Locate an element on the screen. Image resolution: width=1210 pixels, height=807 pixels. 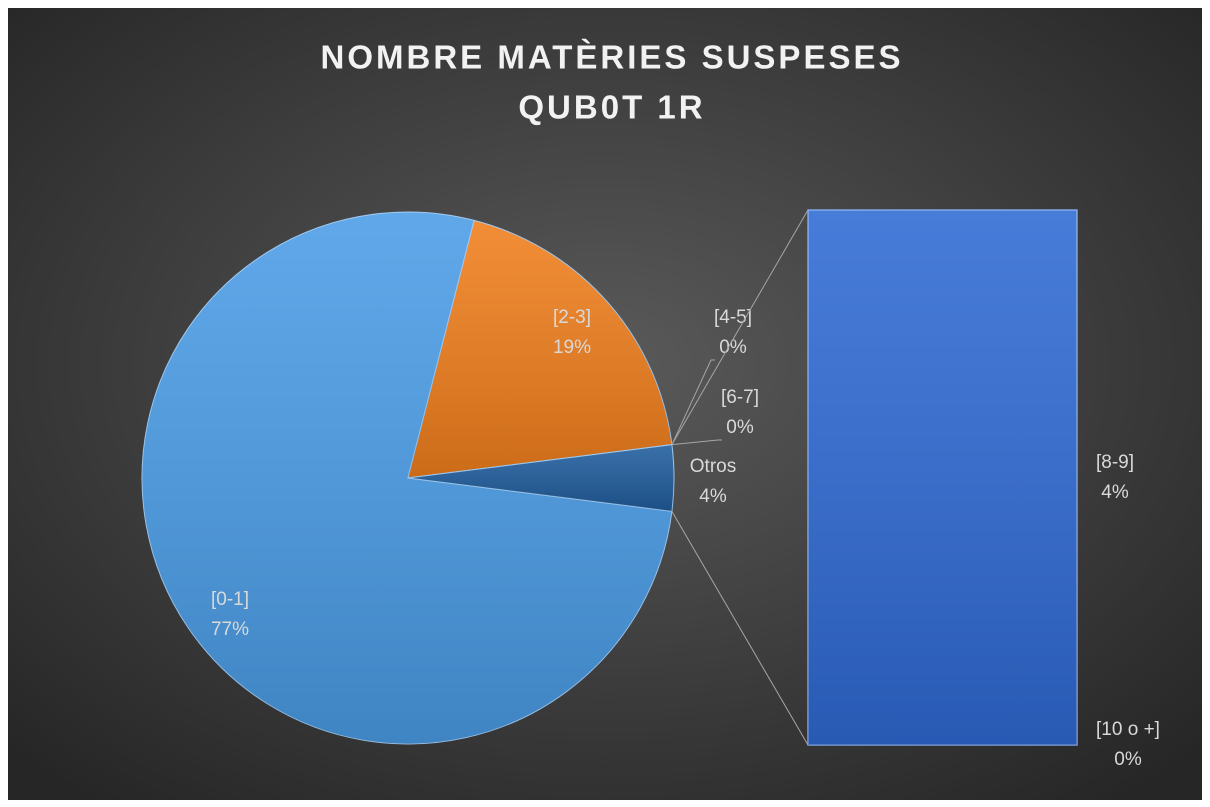
data-label-value: 19% is located at coordinates (572, 347).